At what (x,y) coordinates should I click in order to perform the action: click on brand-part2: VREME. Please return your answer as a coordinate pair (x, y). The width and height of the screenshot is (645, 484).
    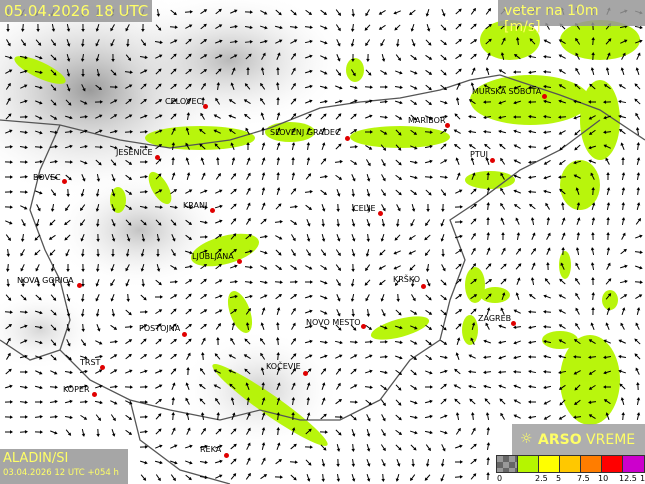
    Looking at the image, I should click on (608, 440).